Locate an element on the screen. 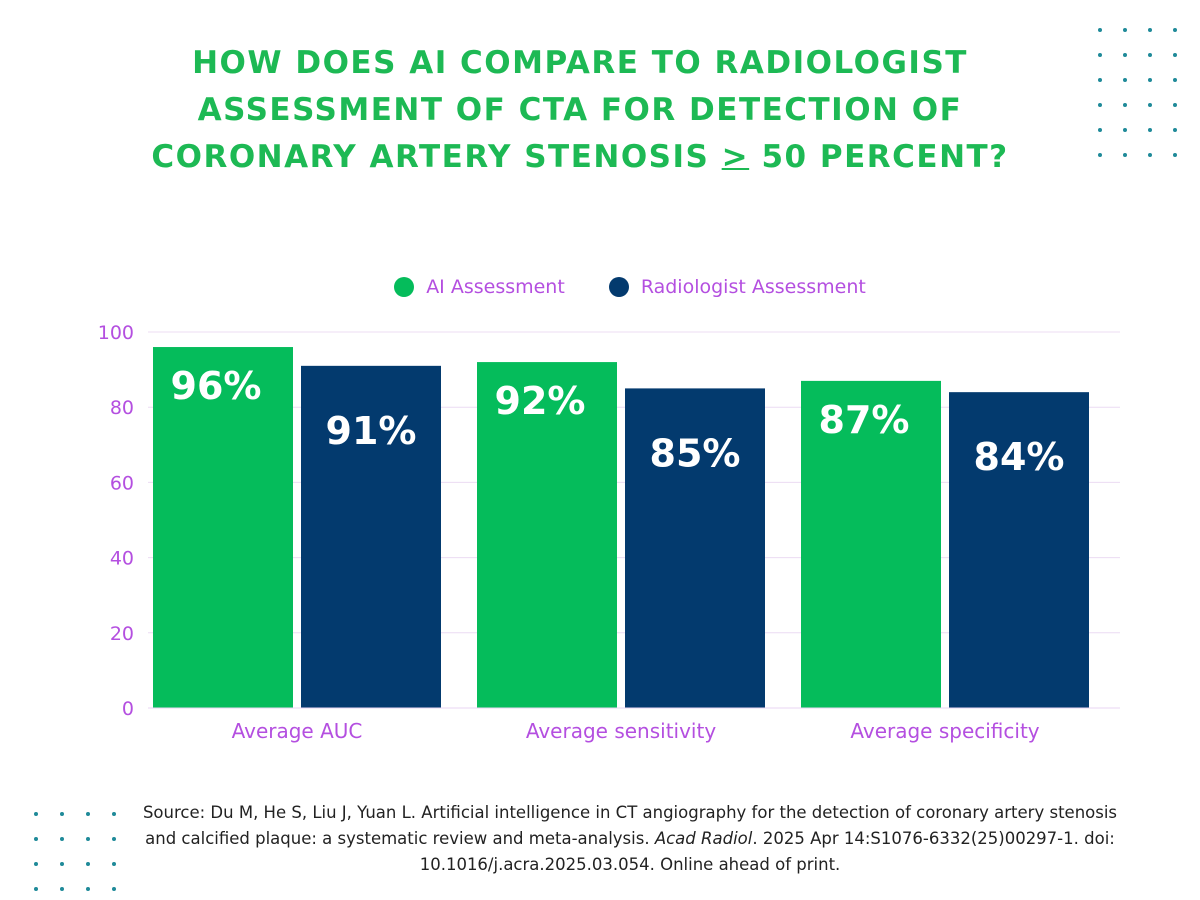 Image resolution: width=1200 pixels, height=900 pixels. legend-item-radiologist: Radiologist Assessment is located at coordinates (737, 287).